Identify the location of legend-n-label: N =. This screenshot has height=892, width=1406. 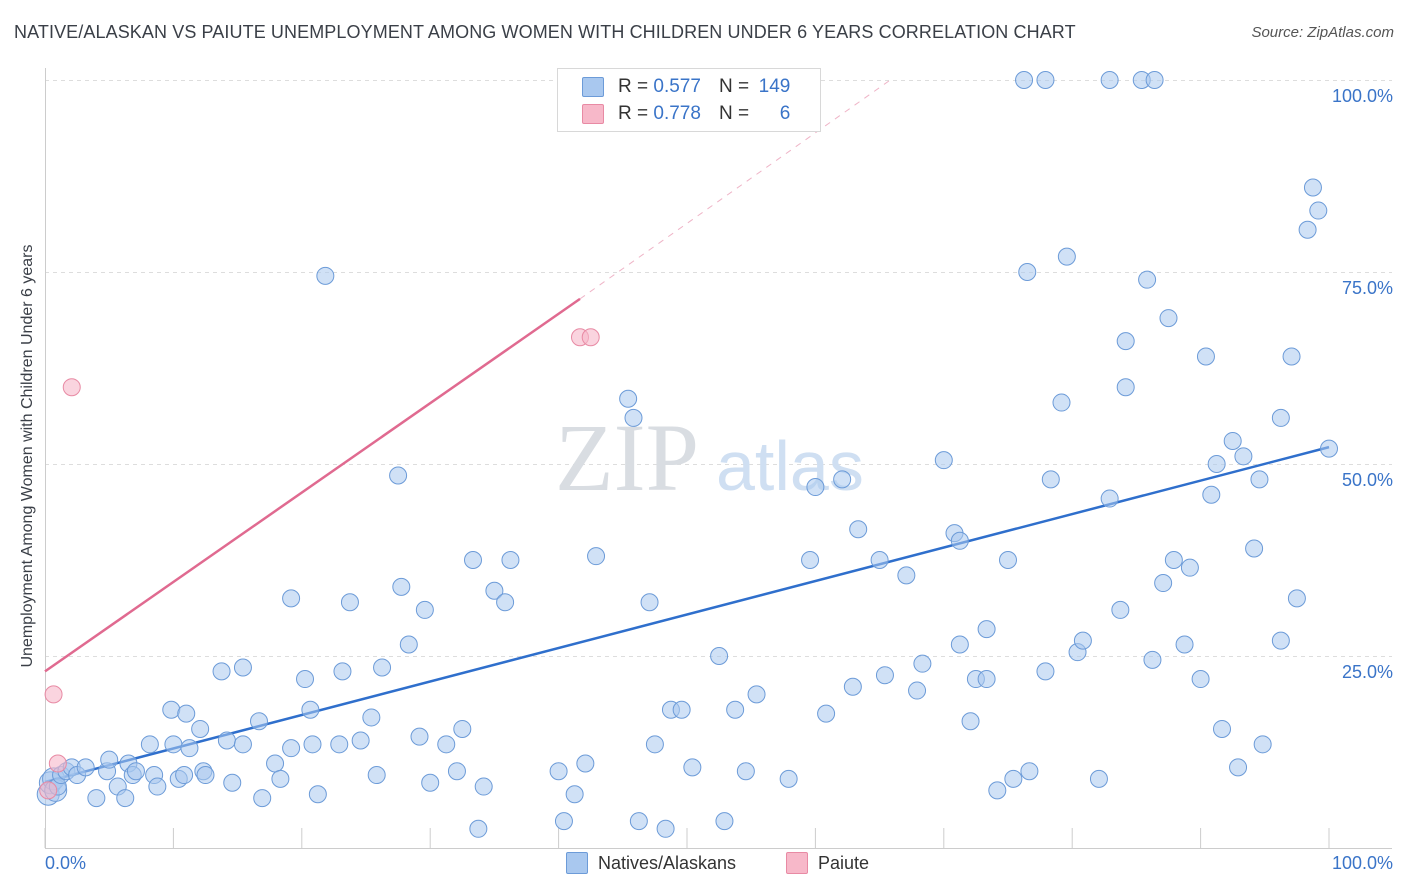
(734, 86).